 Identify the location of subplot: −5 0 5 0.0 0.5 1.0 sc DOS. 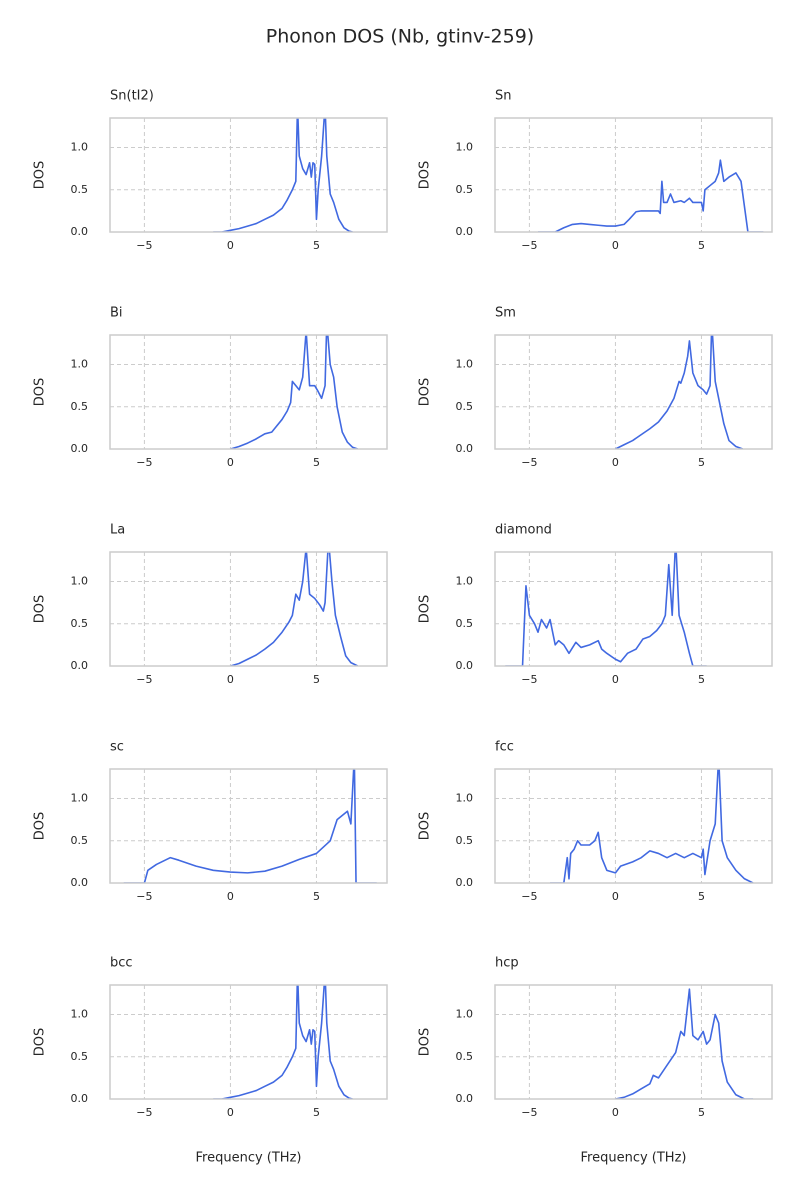
(210, 821).